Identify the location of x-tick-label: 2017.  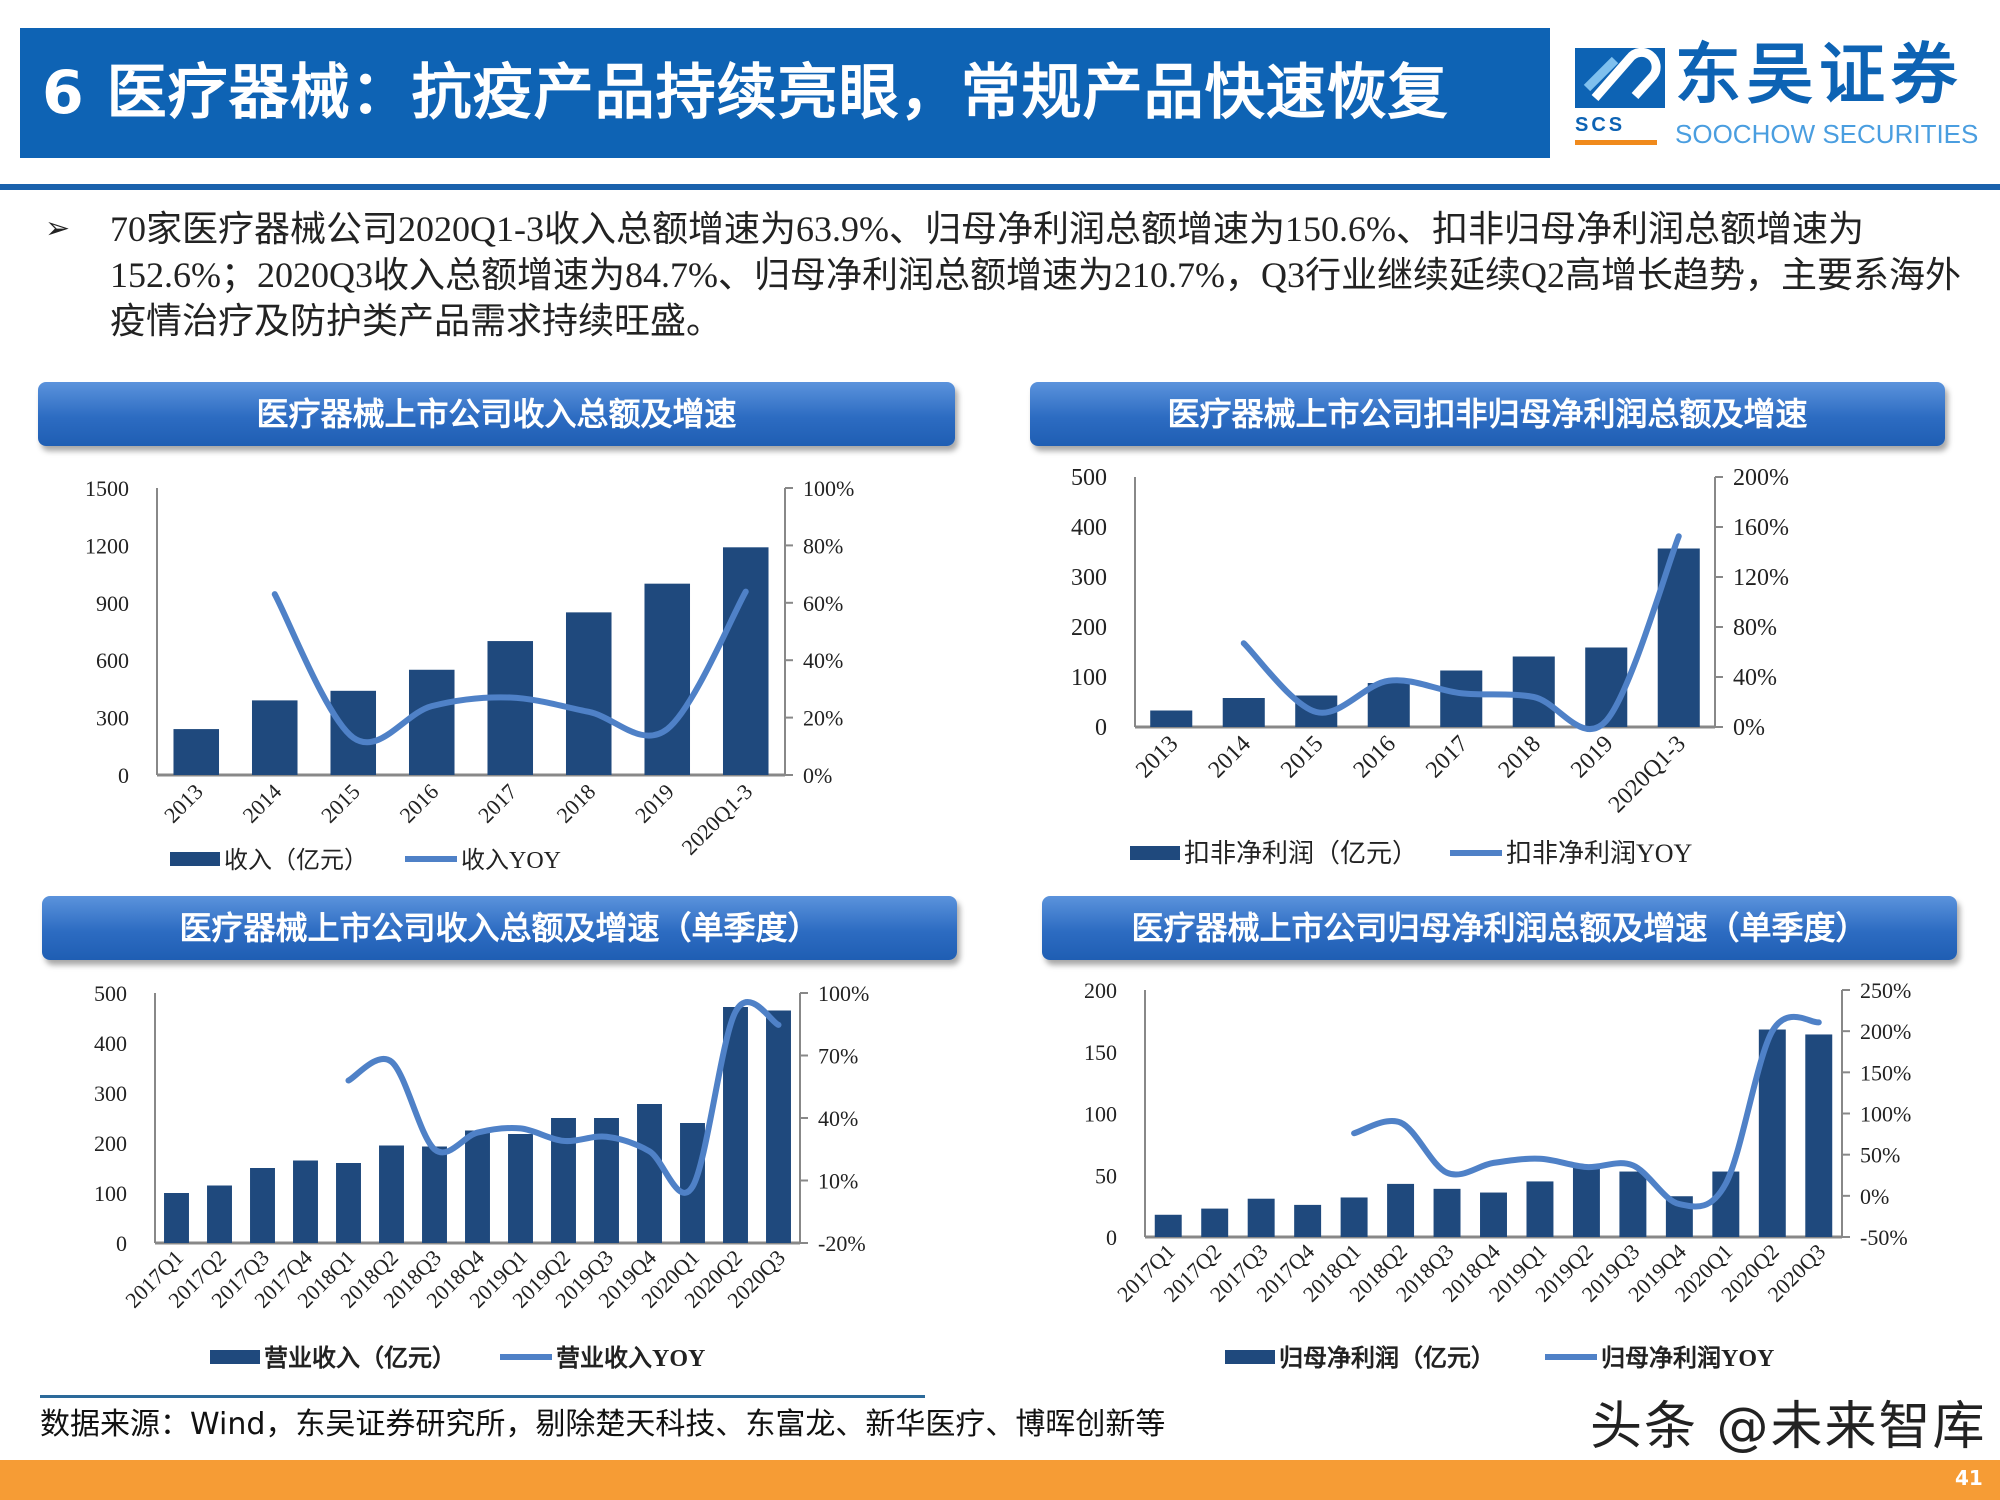
(1447, 757).